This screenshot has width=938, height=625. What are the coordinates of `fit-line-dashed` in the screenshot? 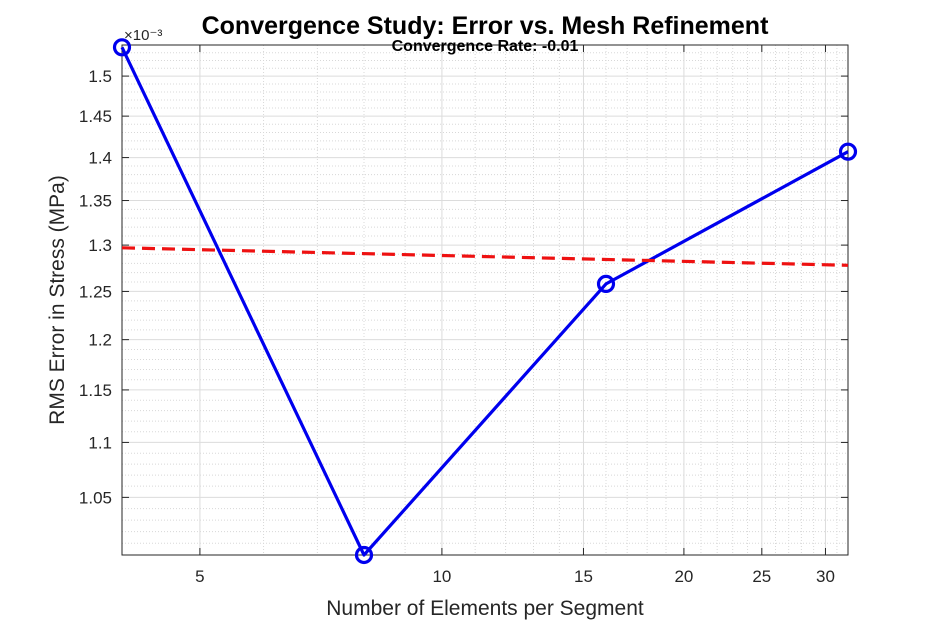 It's located at (485, 256).